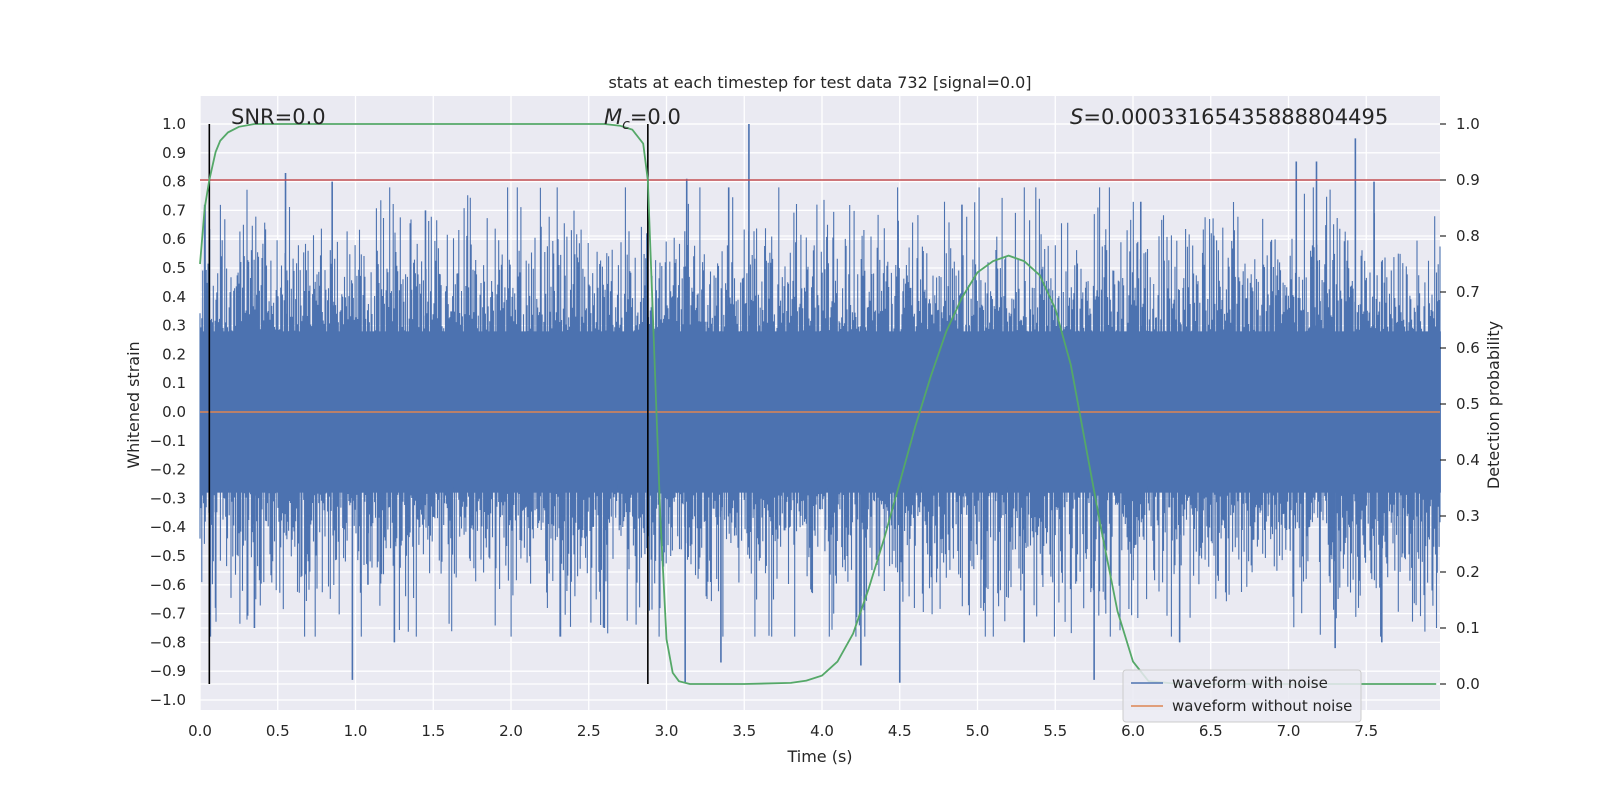  I want to click on mc-value: =0.0, so click(655, 117).